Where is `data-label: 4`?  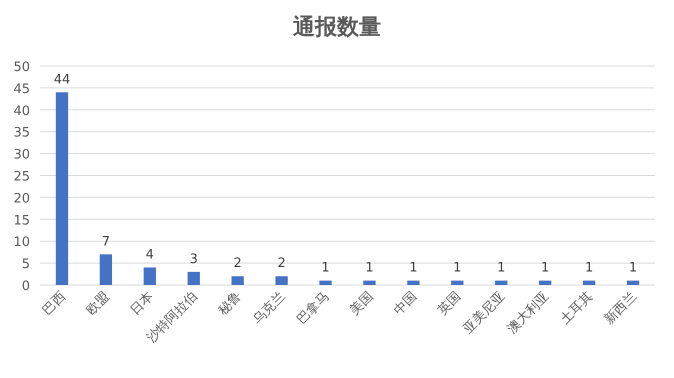 data-label: 4 is located at coordinates (150, 254).